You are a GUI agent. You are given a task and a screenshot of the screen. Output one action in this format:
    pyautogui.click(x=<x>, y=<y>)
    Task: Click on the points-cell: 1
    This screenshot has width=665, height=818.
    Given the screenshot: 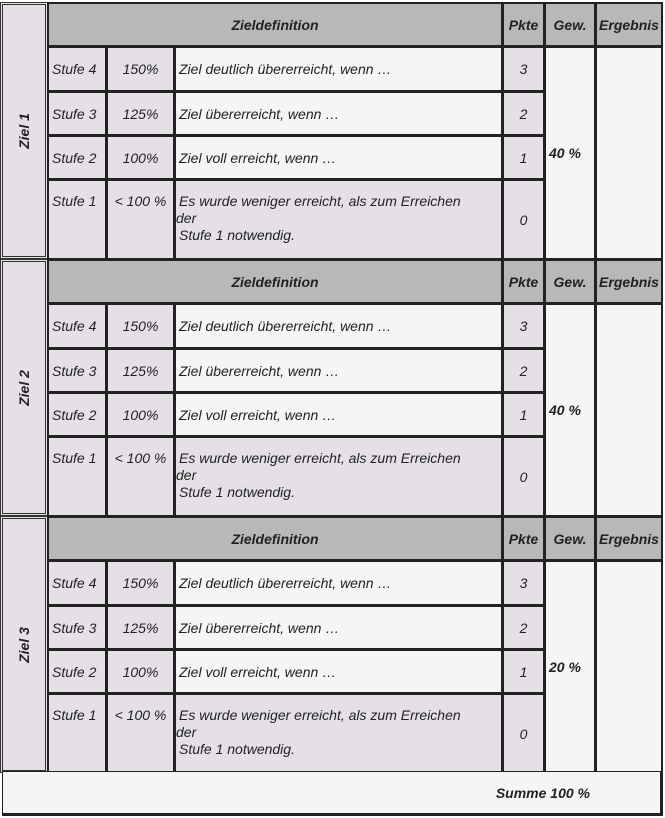 What is the action you would take?
    pyautogui.click(x=523, y=157)
    